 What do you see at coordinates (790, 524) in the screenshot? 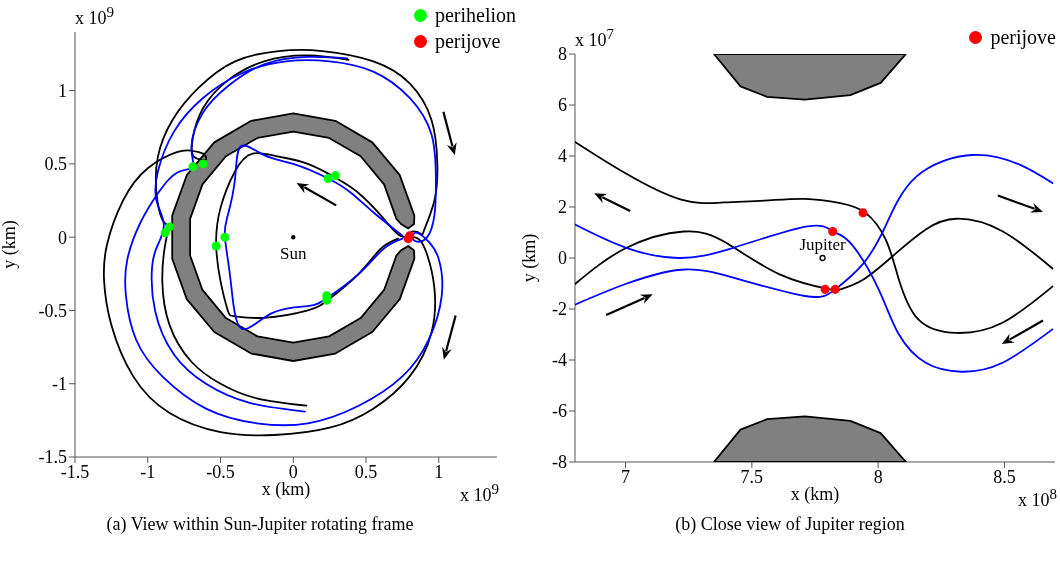
I see `text: (b) Close view of Jupiter region` at bounding box center [790, 524].